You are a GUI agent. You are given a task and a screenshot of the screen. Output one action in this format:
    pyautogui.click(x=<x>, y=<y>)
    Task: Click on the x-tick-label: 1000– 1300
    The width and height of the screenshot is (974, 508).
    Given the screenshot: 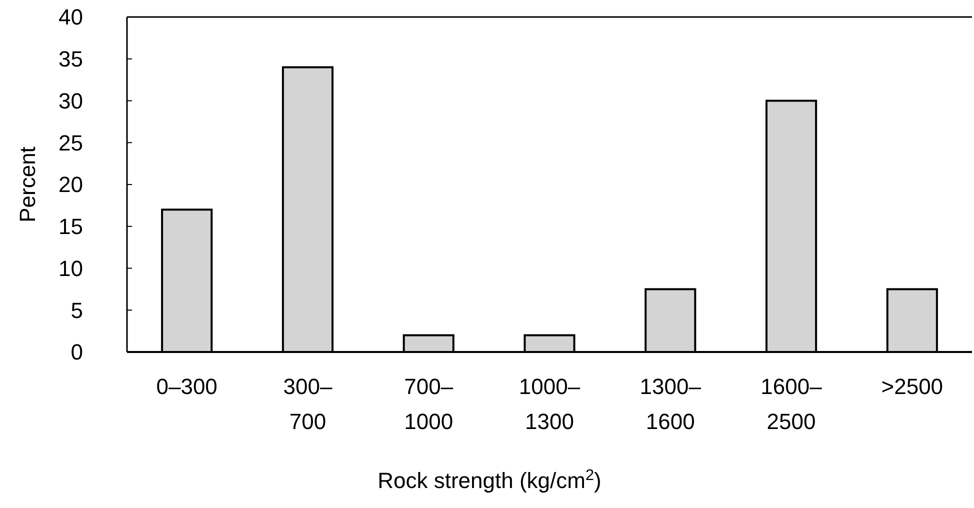 What is the action you would take?
    pyautogui.click(x=549, y=404)
    